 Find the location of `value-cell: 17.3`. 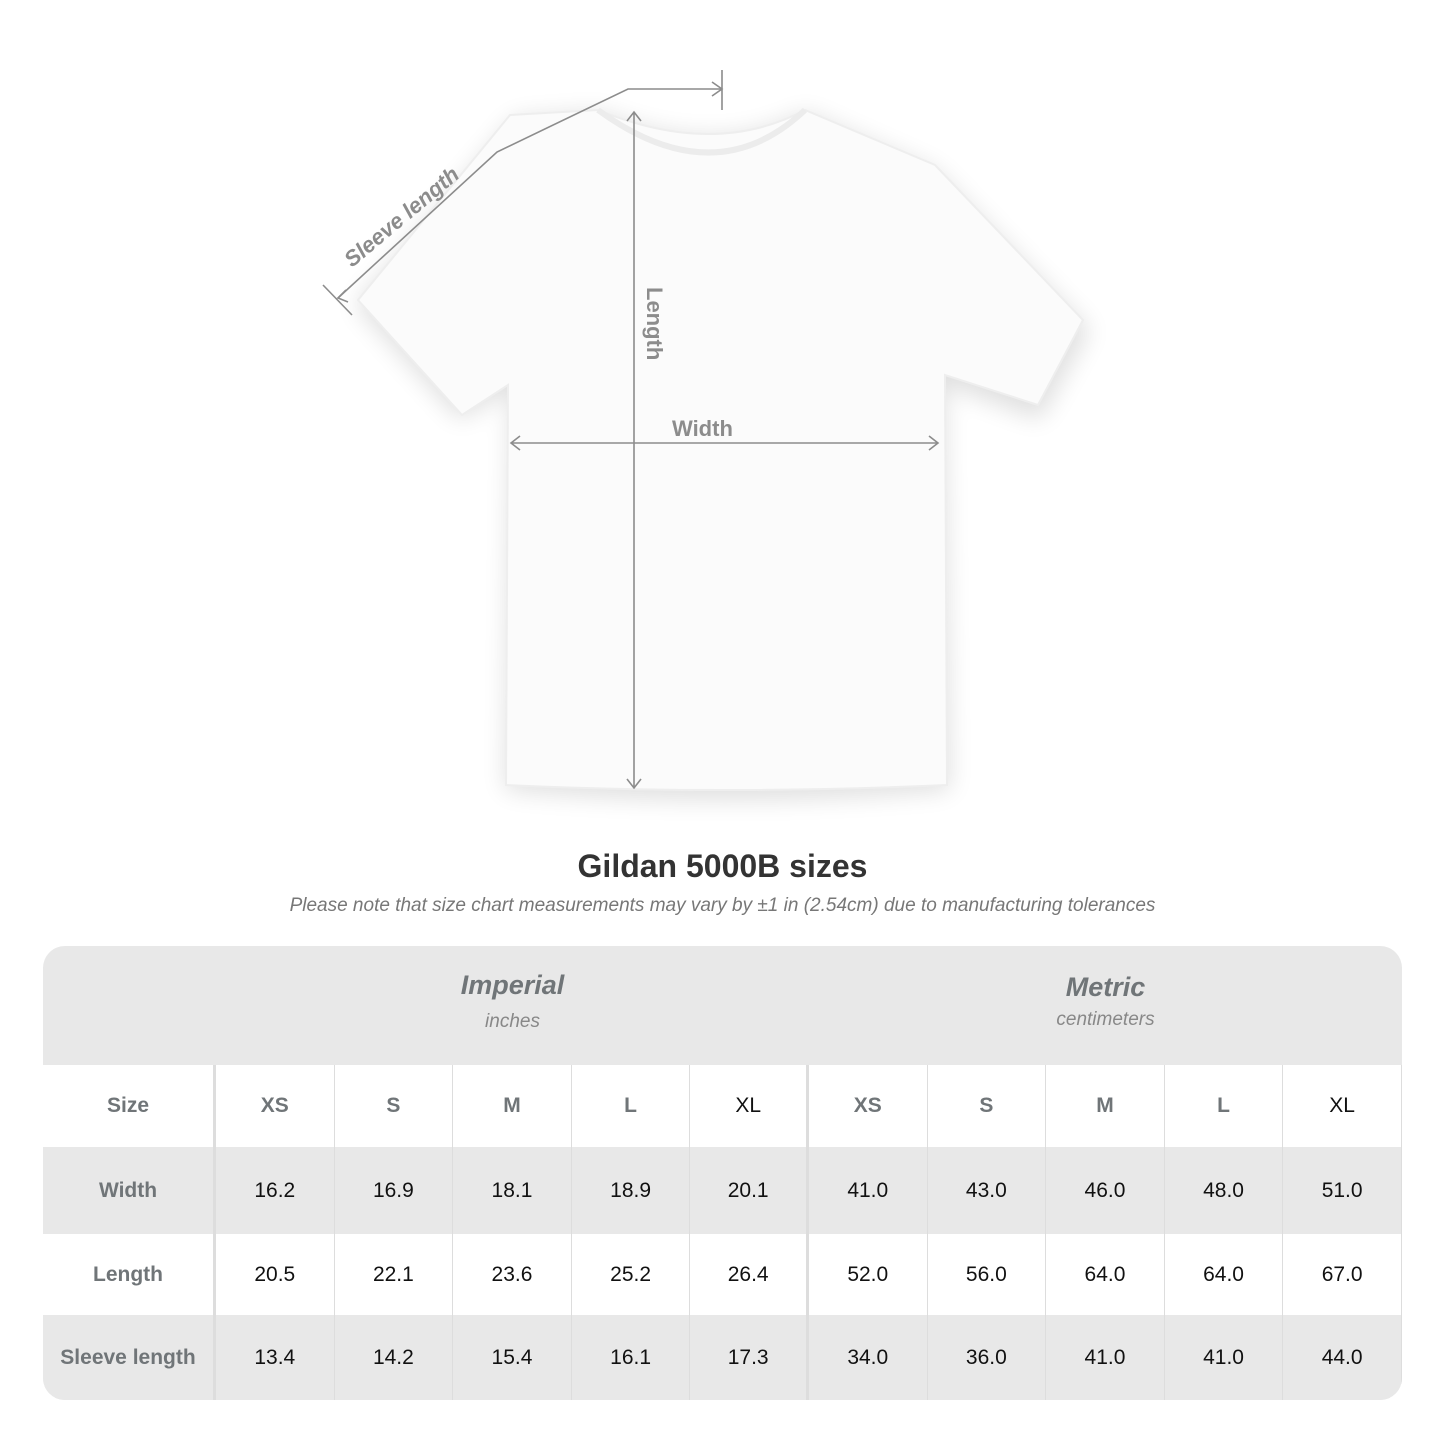

value-cell: 17.3 is located at coordinates (749, 1357).